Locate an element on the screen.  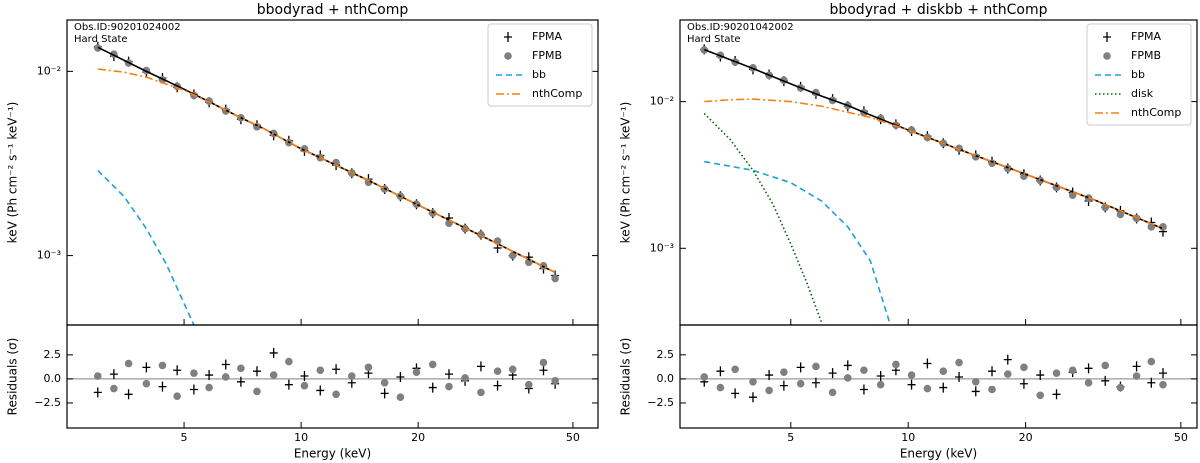
y-tick-label: −2.5 is located at coordinates (47, 402).